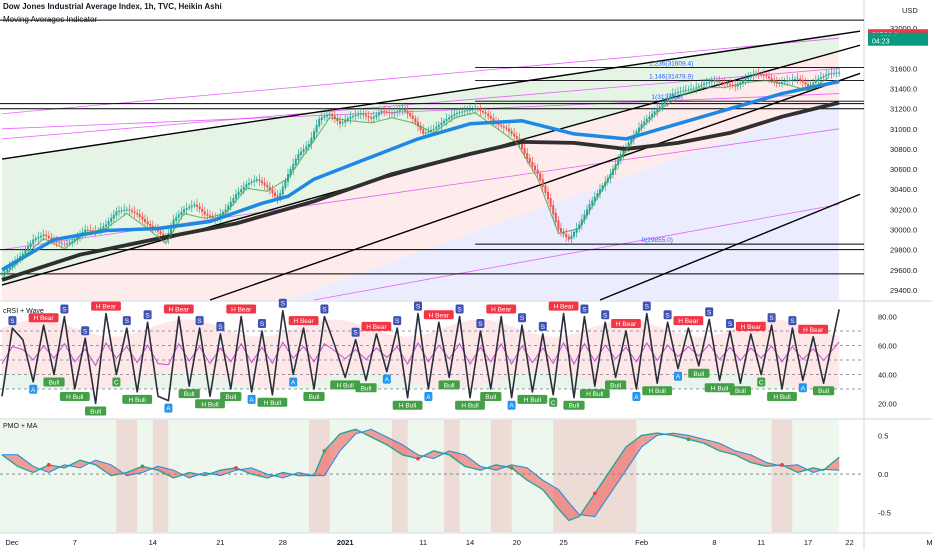  Describe the element at coordinates (23, 311) in the screenshot. I see `rsi-pane-title: cRSI + Wave` at that location.